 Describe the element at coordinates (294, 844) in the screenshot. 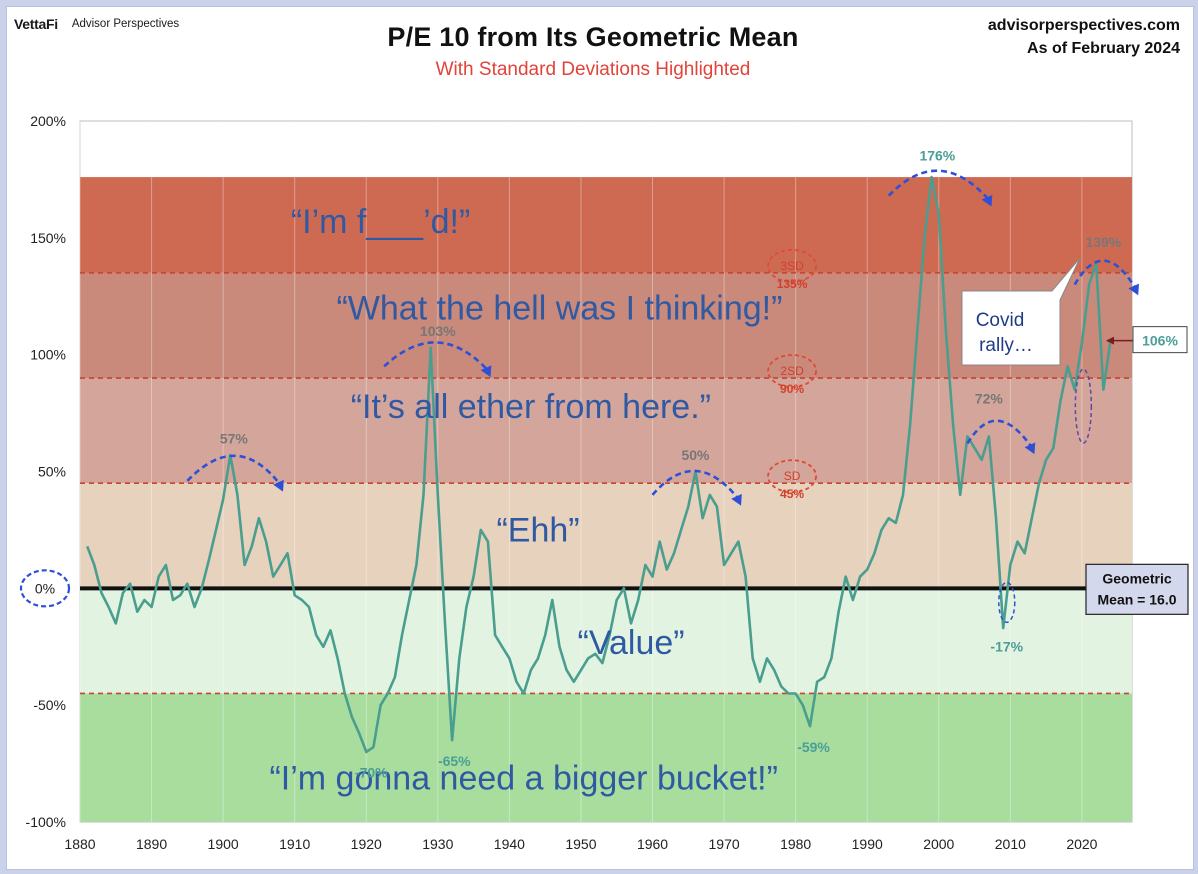

I see `x-tick-label: 1910` at that location.